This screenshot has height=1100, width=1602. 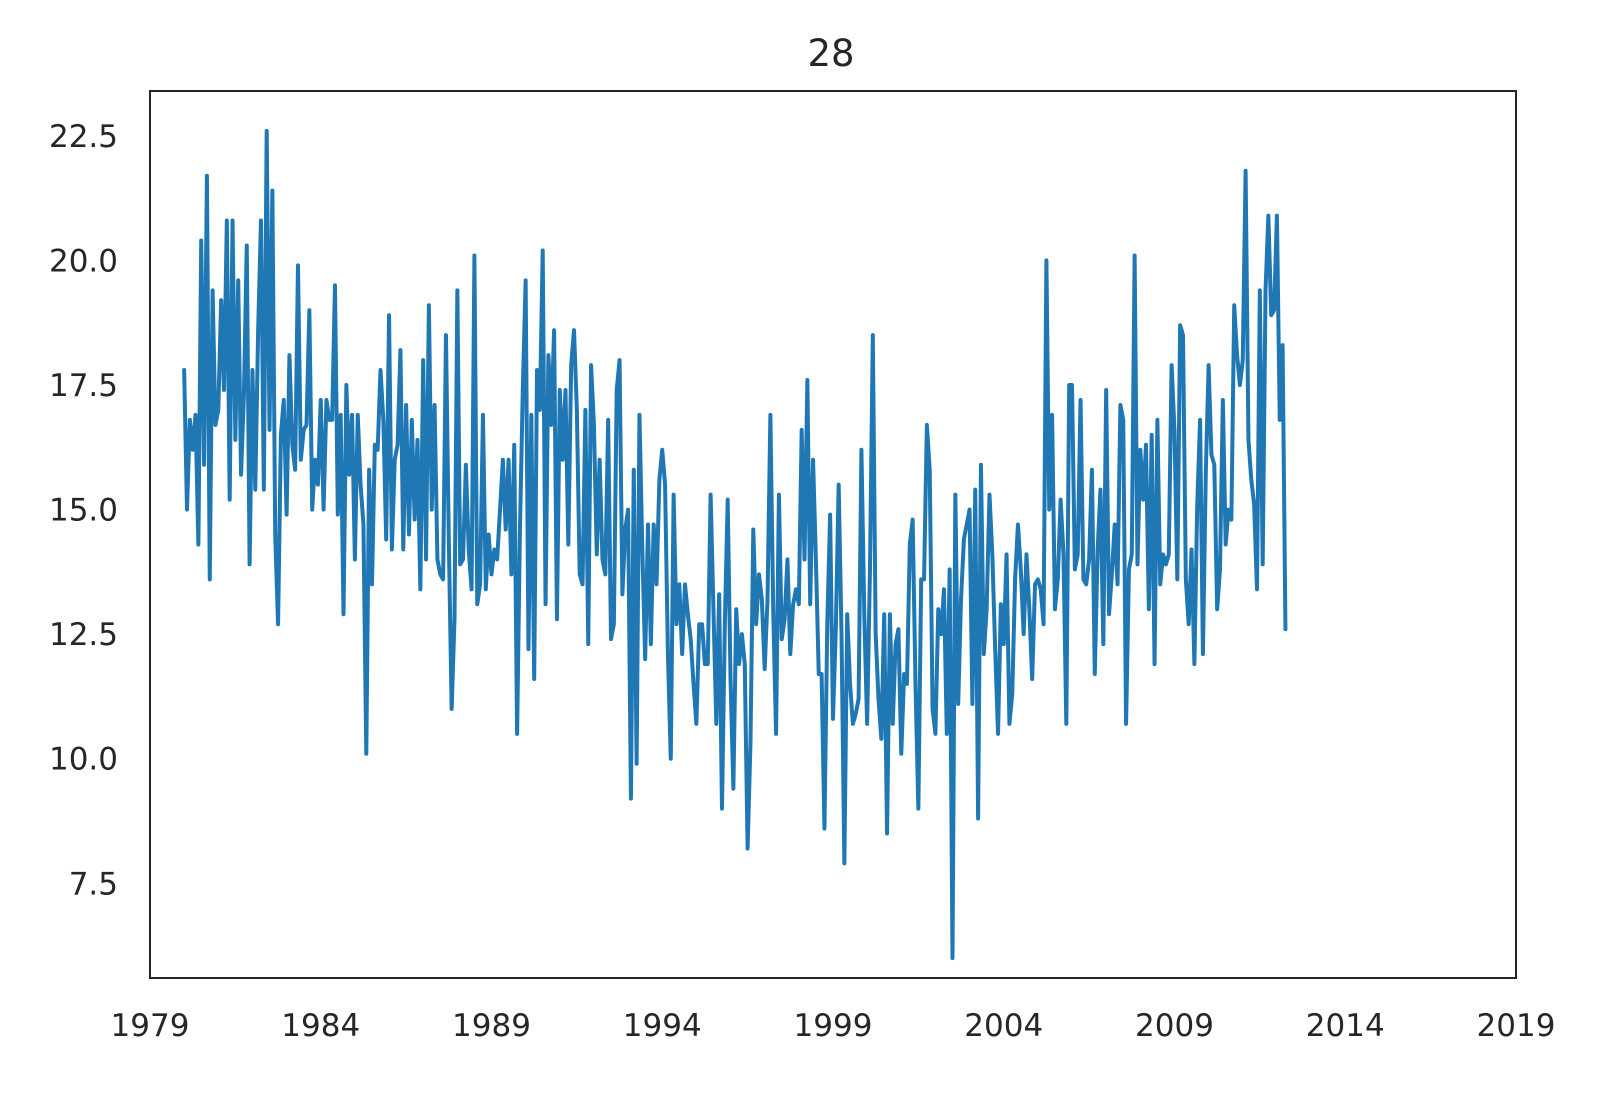 I want to click on chart-title: 28, so click(x=830, y=53).